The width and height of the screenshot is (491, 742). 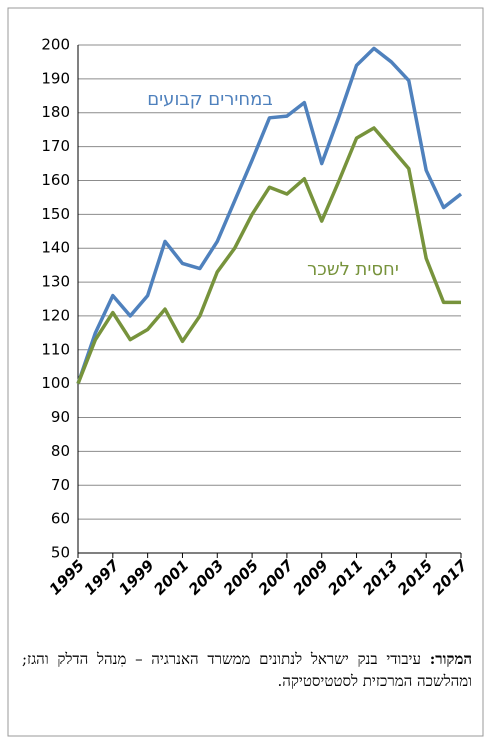 What do you see at coordinates (60, 553) in the screenshot?
I see `y-tick-label: 50` at bounding box center [60, 553].